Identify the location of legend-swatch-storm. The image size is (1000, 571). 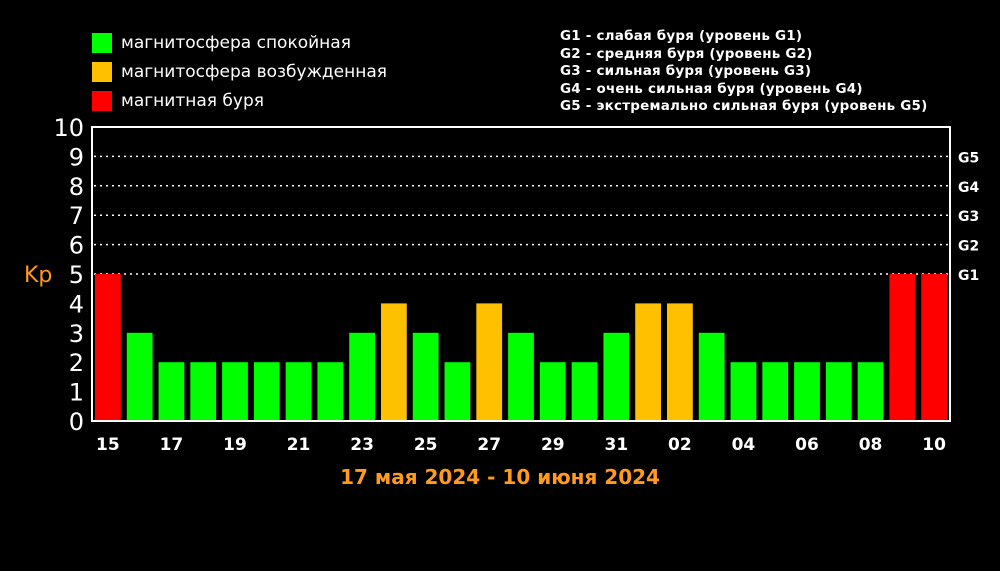
(102, 100).